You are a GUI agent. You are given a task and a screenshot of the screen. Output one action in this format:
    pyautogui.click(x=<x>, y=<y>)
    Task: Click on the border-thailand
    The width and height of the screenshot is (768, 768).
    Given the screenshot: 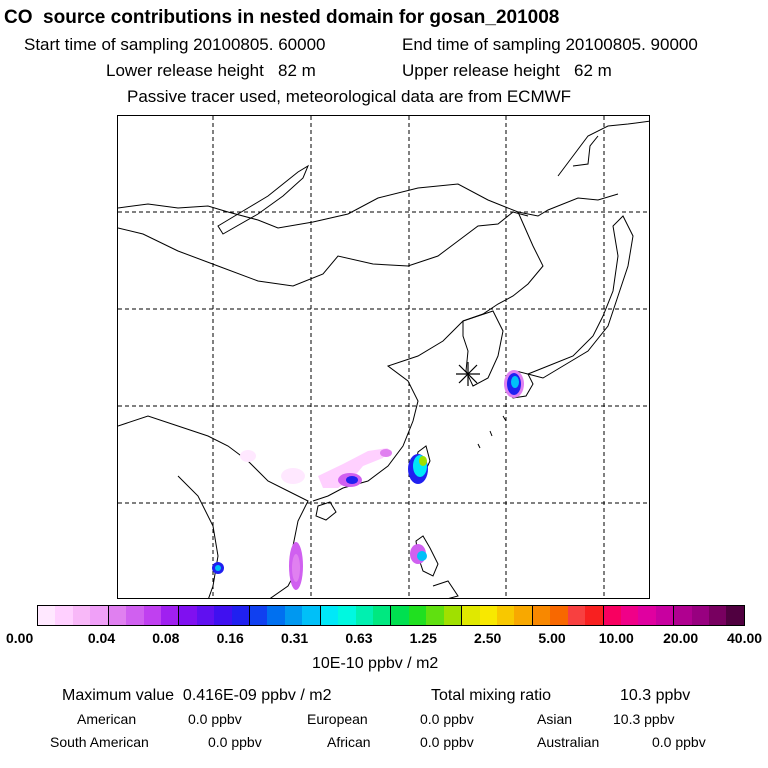 What is the action you would take?
    pyautogui.click(x=198, y=536)
    